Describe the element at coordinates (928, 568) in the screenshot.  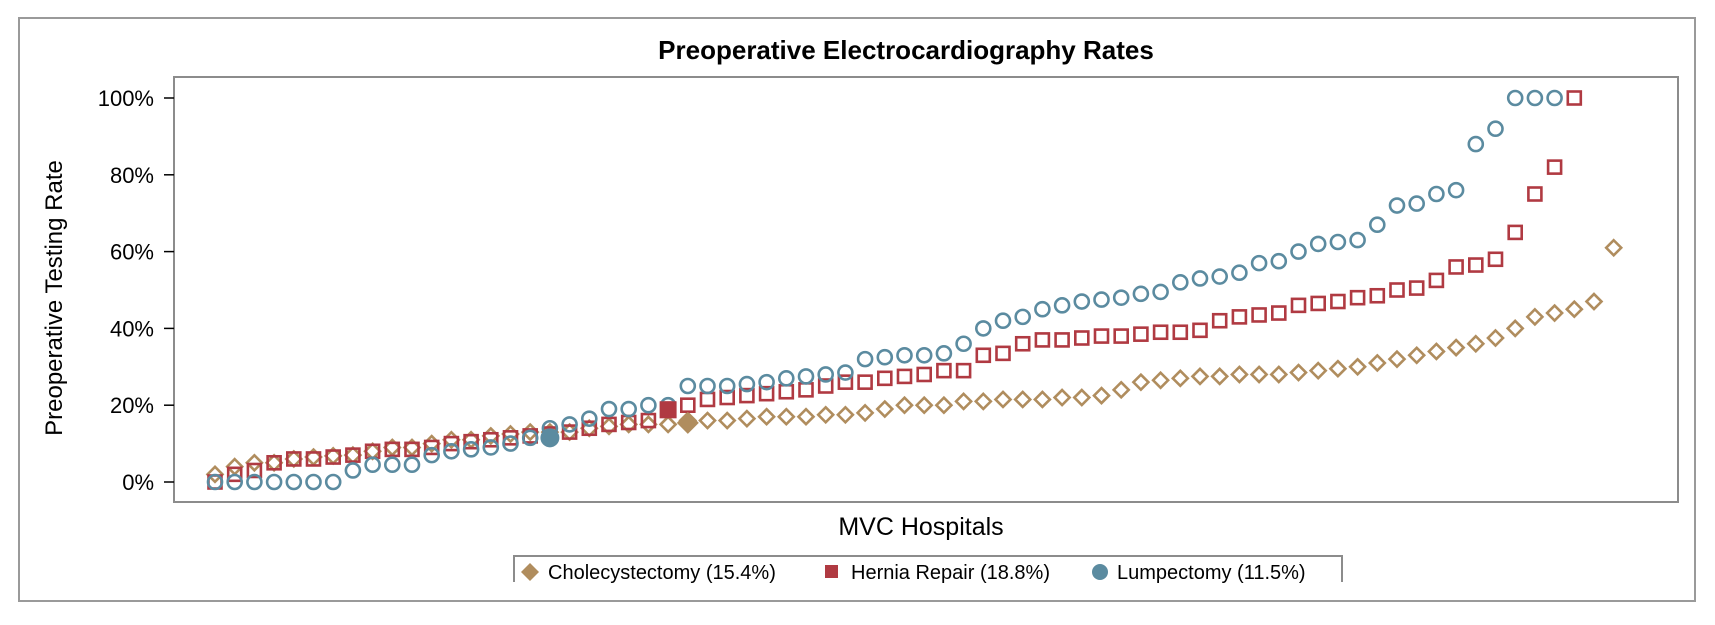
I see `legend-frame` at that location.